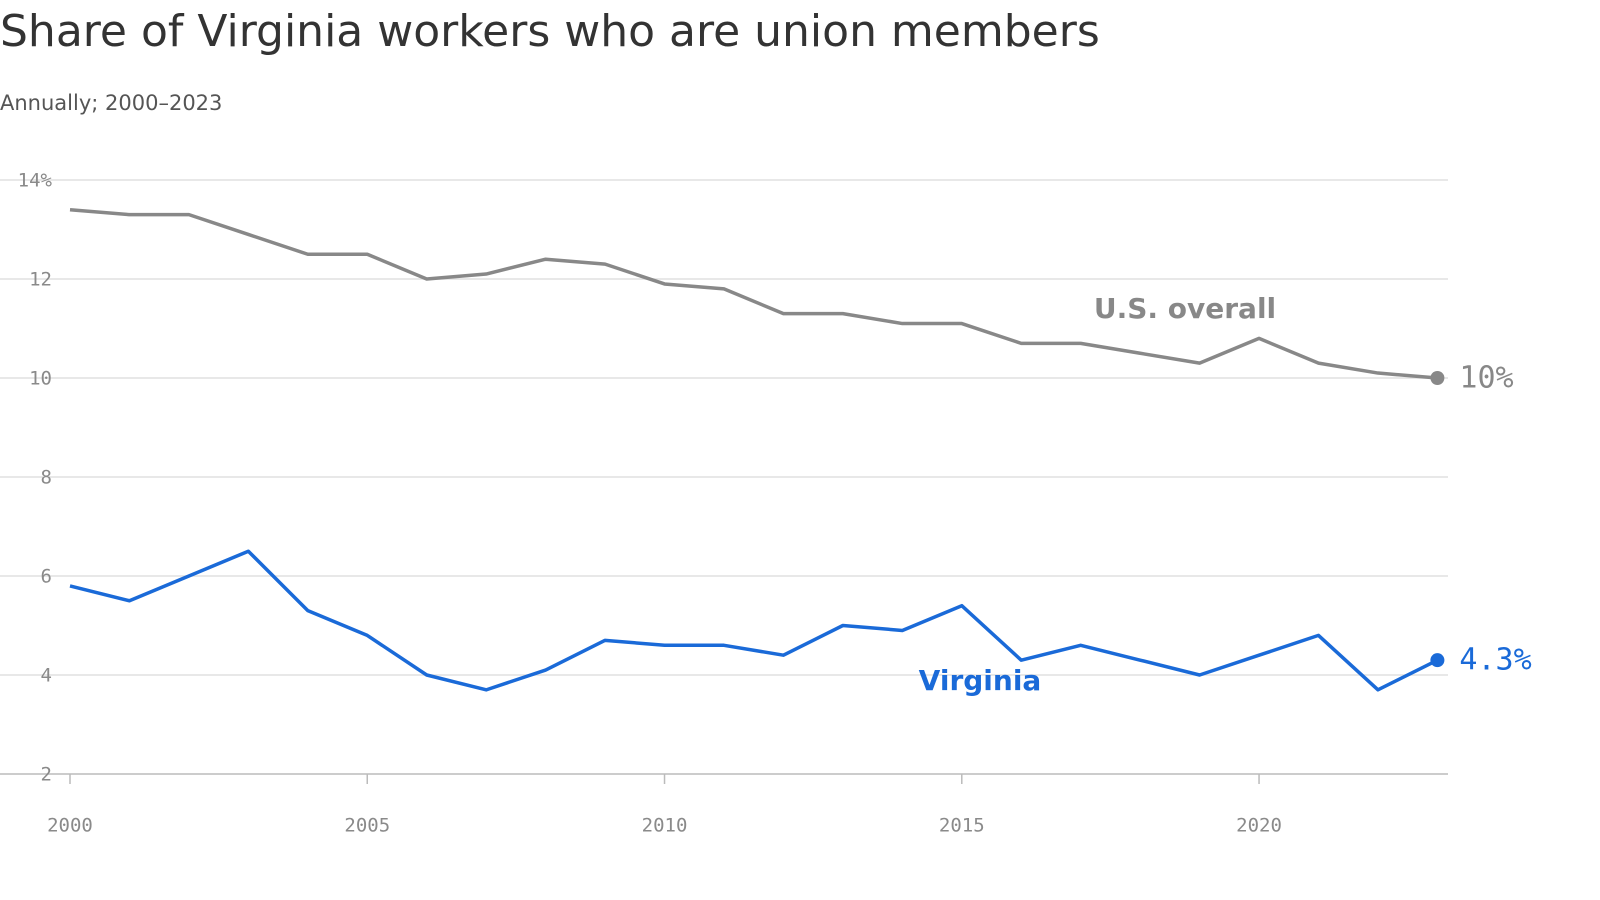 The height and width of the screenshot is (900, 1600). Describe the element at coordinates (40, 379) in the screenshot. I see `y-tick-label: 10` at that location.